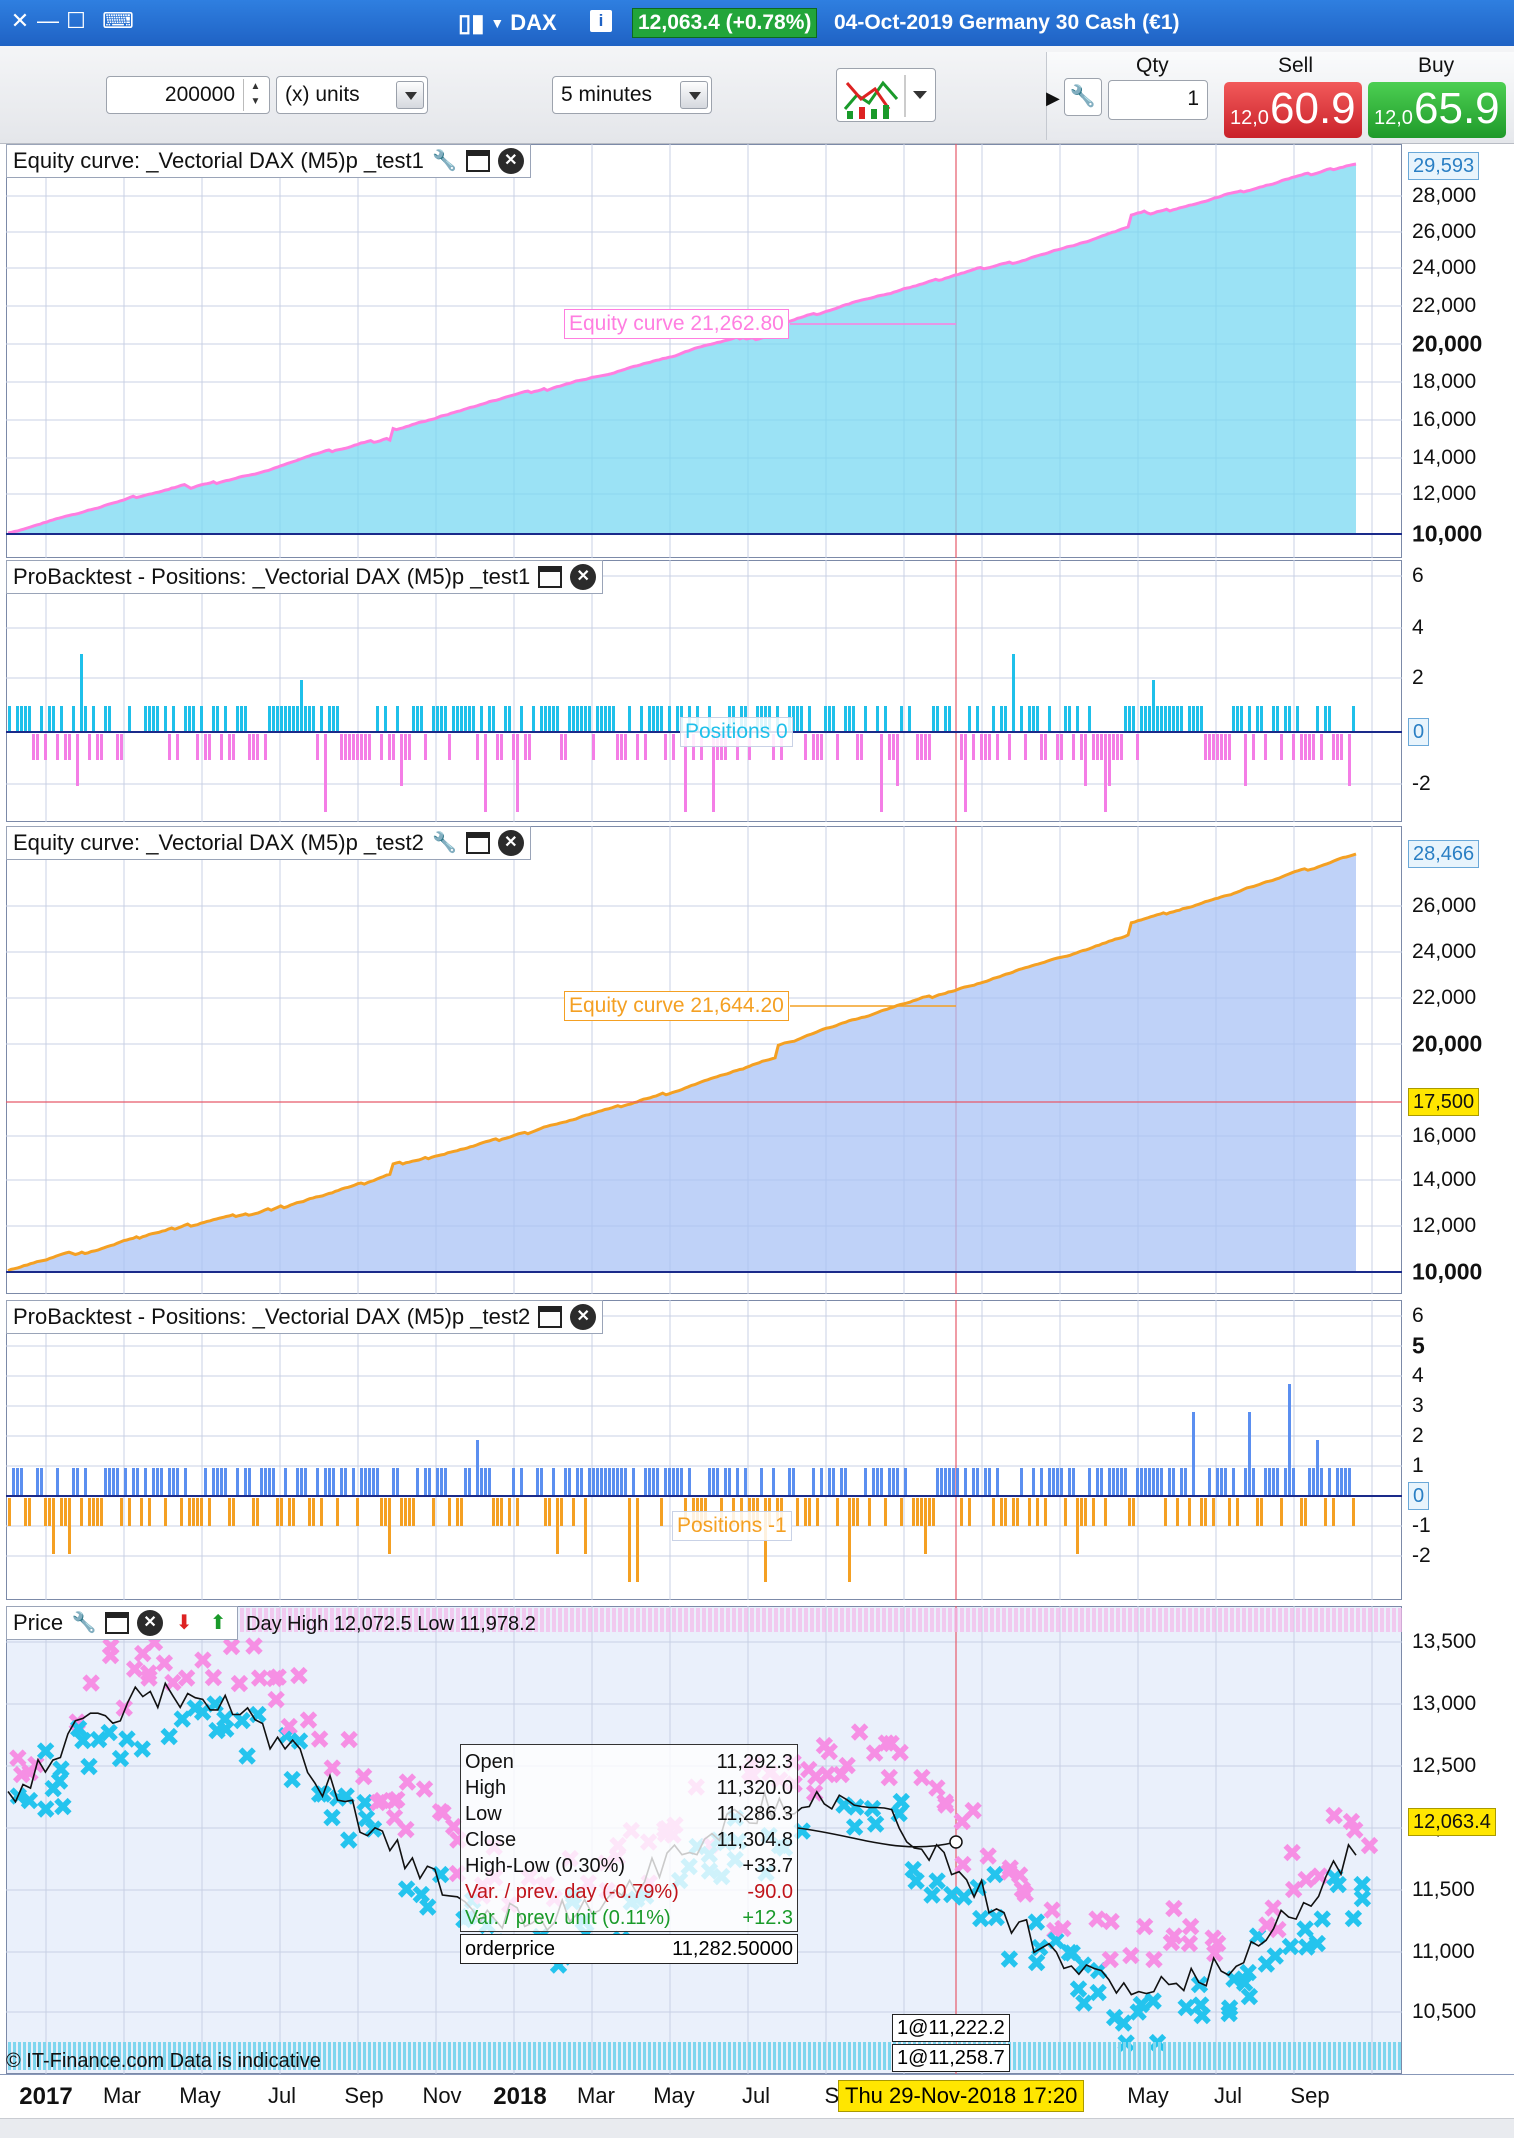 Image resolution: width=1514 pixels, height=2138 pixels. I want to click on expand-arrow-icon: ▶, so click(1053, 98).